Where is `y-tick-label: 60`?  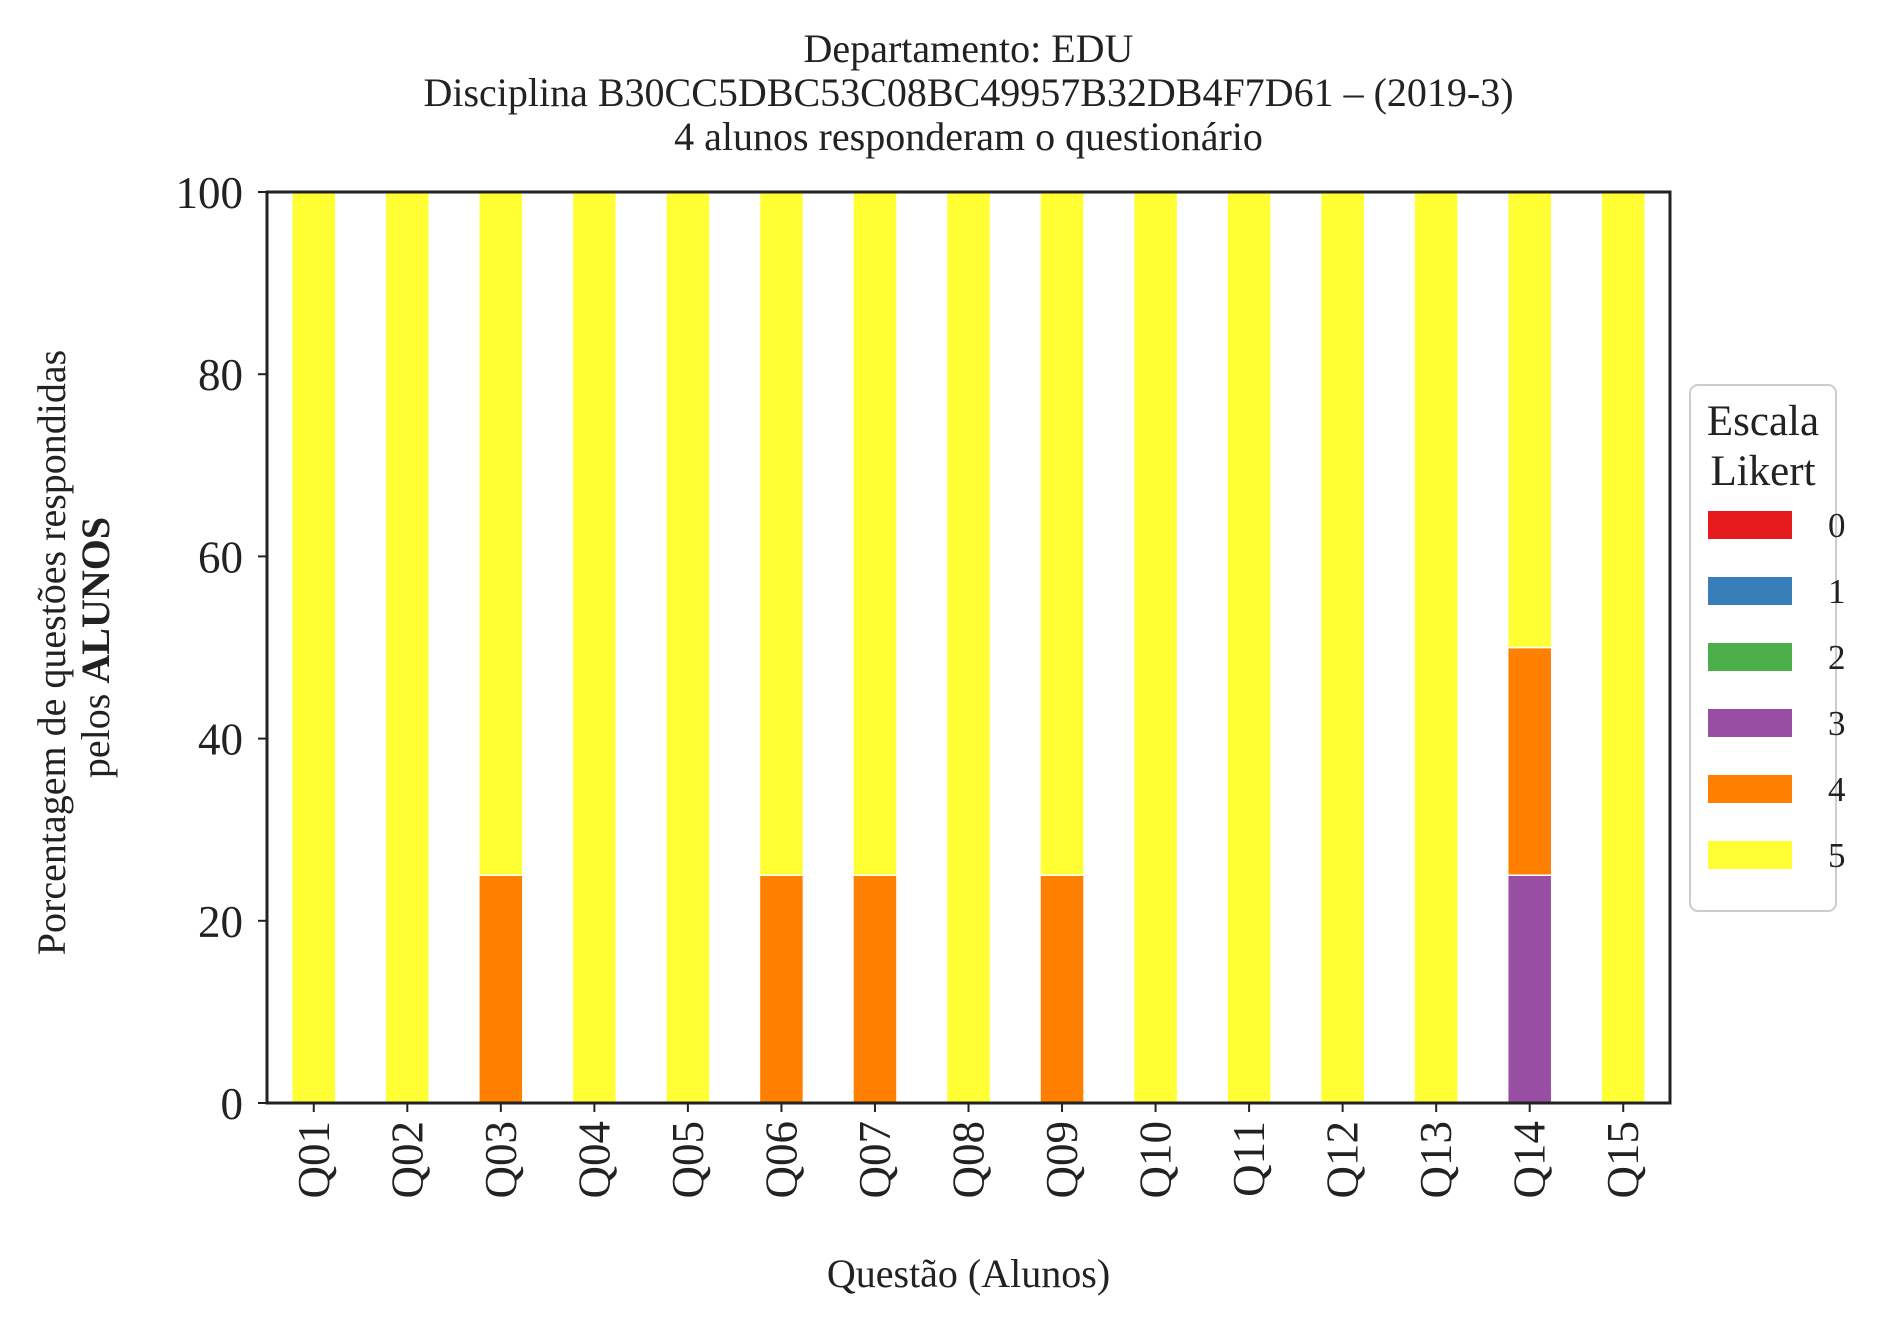 y-tick-label: 60 is located at coordinates (220, 557).